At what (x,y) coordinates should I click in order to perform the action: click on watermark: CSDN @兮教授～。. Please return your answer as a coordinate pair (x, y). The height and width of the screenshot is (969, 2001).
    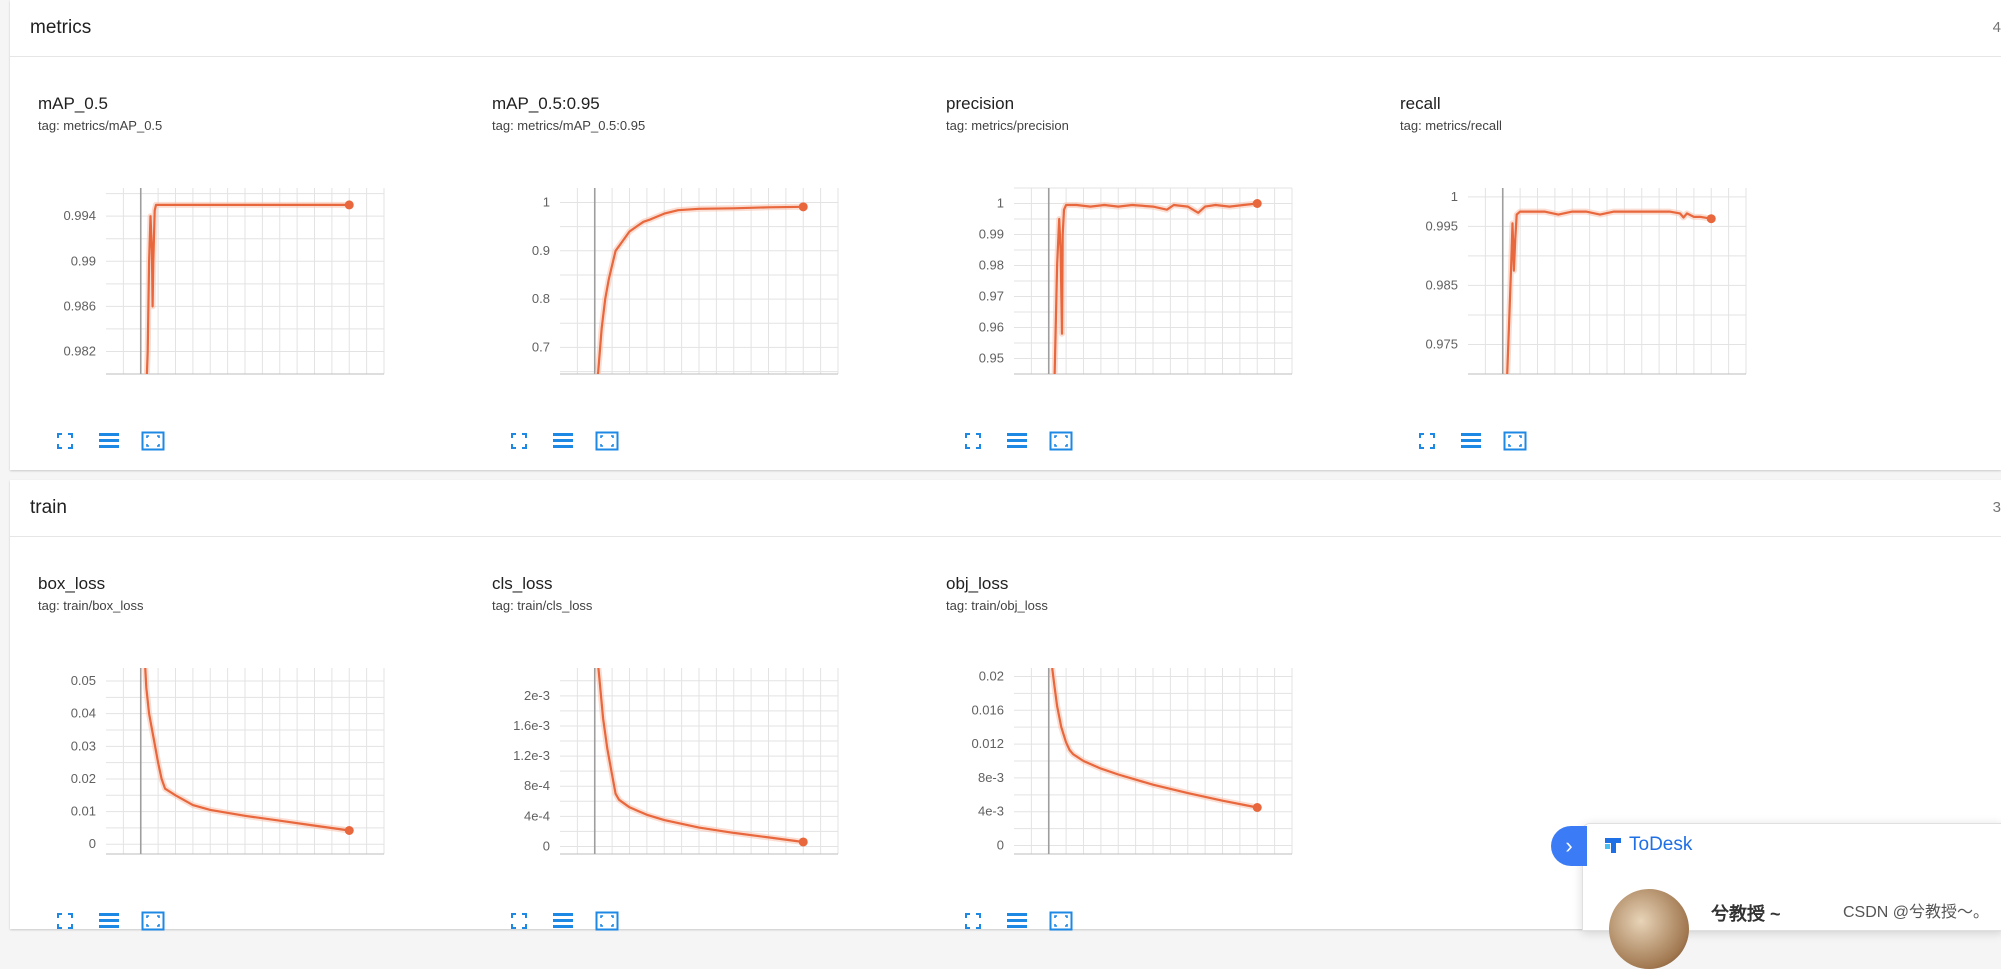
    Looking at the image, I should click on (1915, 912).